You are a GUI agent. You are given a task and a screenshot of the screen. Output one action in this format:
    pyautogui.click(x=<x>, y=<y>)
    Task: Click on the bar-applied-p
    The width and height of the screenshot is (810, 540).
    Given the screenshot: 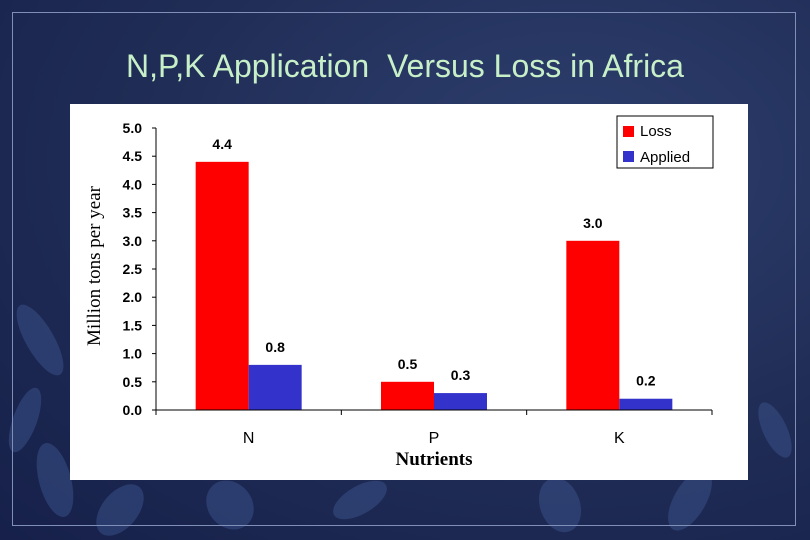 What is the action you would take?
    pyautogui.click(x=460, y=401)
    